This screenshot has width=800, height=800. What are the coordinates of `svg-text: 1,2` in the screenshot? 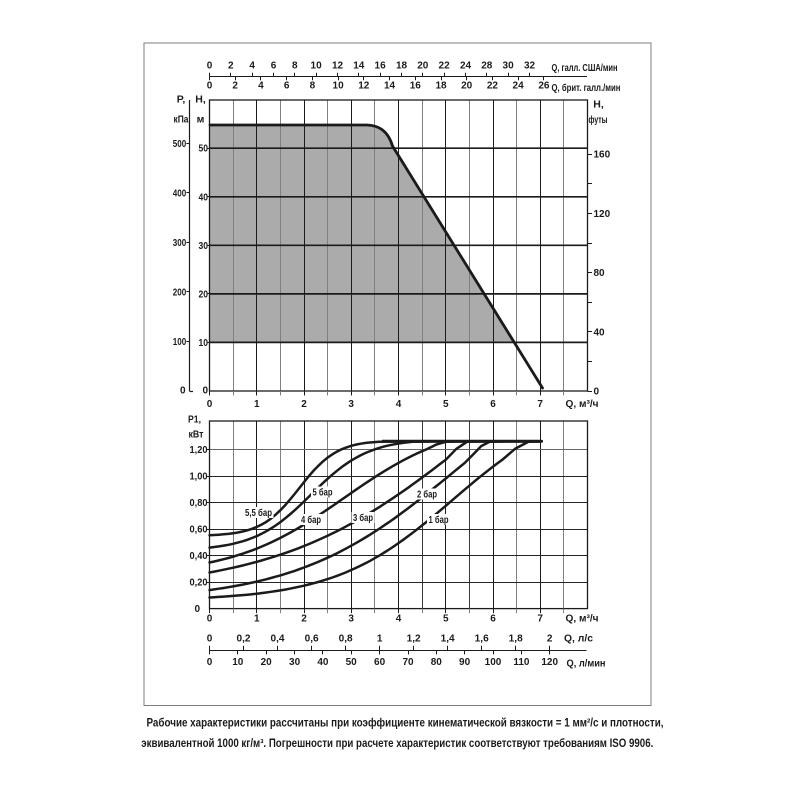 It's located at (414, 638).